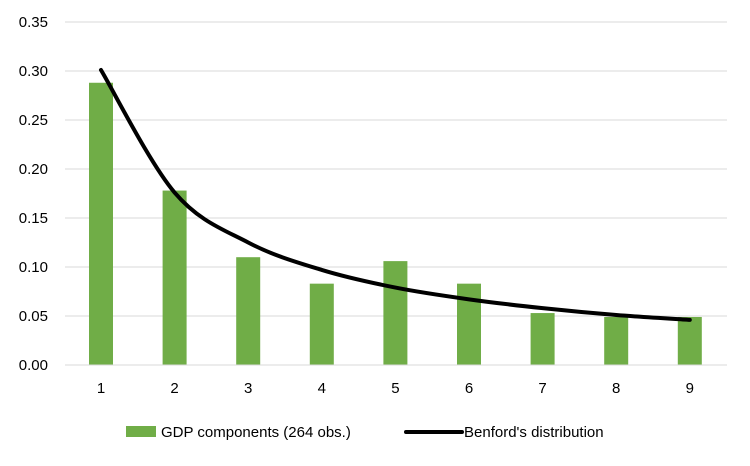  Describe the element at coordinates (248, 388) in the screenshot. I see `x-tick-label: 3` at that location.